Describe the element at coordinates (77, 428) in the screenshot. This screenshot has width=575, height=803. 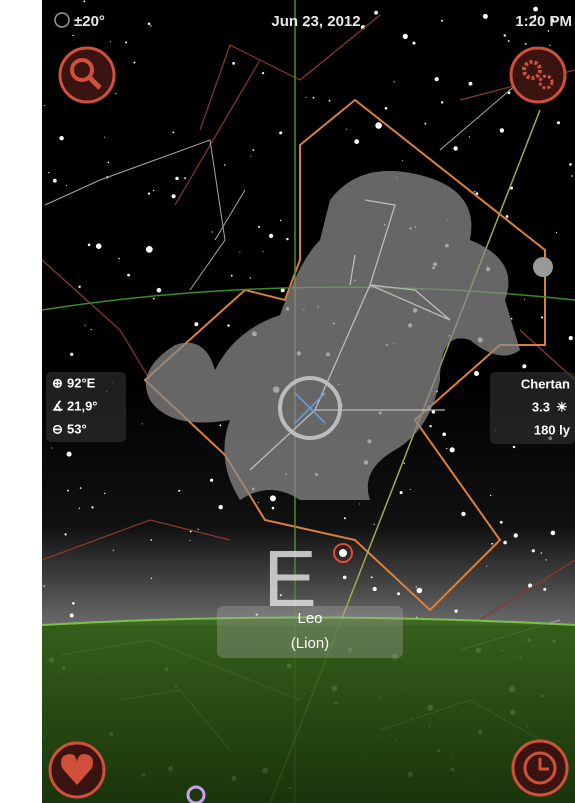
I see `elevation: 53°` at that location.